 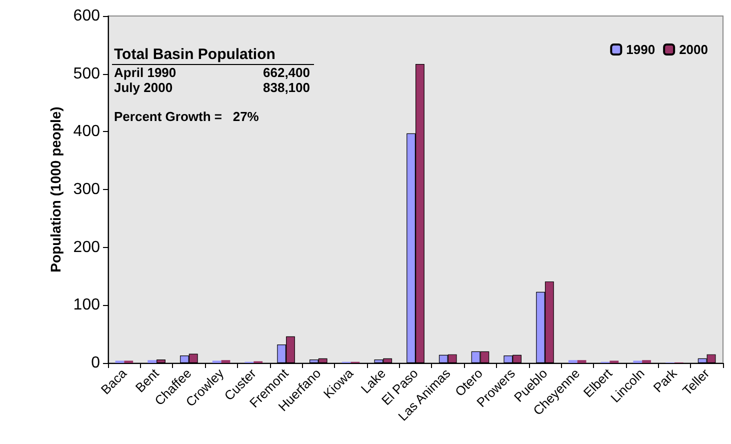 What do you see at coordinates (641, 49) in the screenshot?
I see `legend-label: 1990` at bounding box center [641, 49].